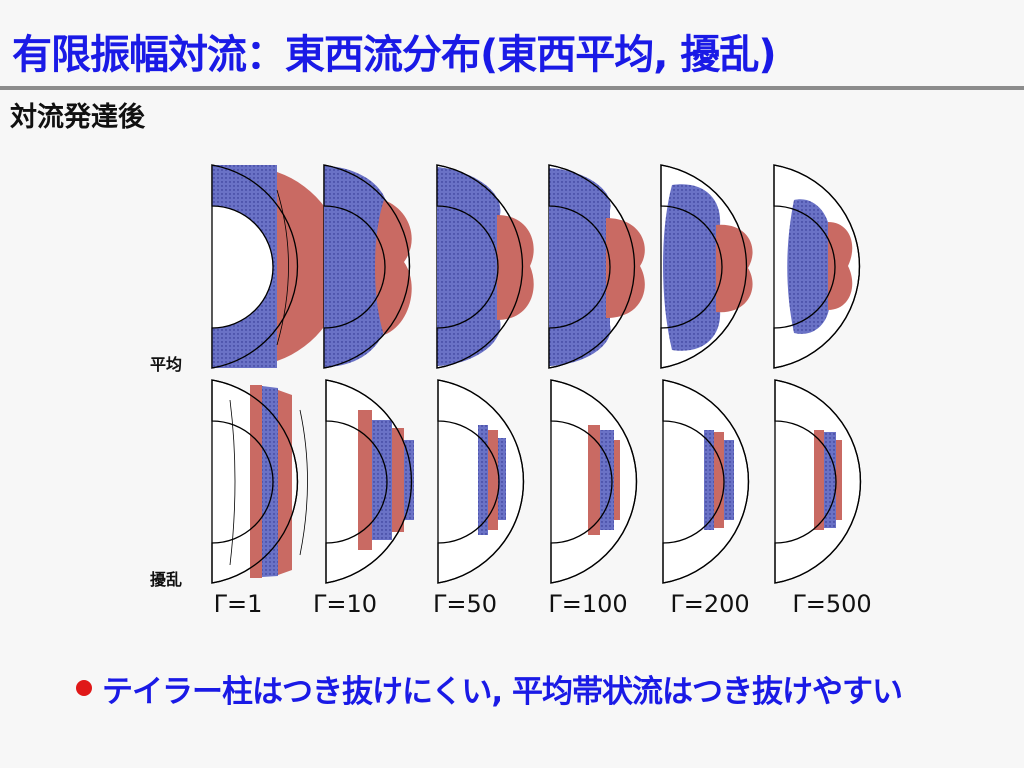 The height and width of the screenshot is (768, 1024). I want to click on gamma-label-50: Γ=50, so click(465, 604).